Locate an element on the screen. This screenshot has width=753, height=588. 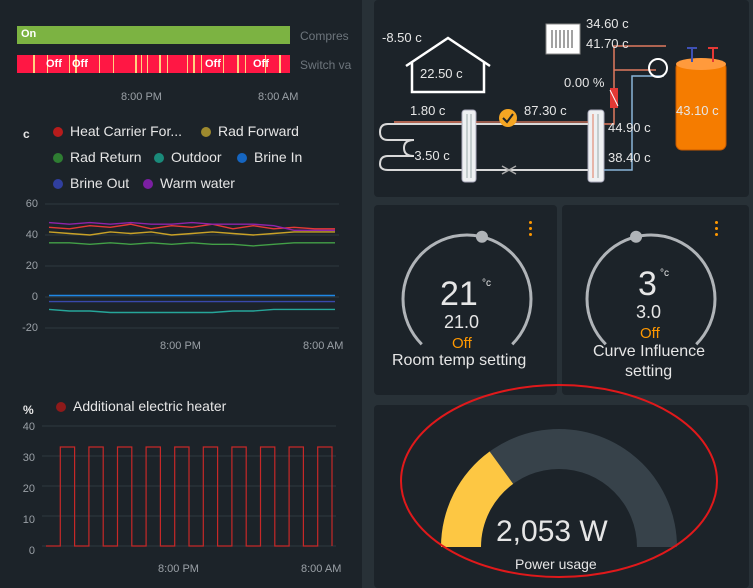
brine-in-temp: 1.80 c is located at coordinates (428, 110).